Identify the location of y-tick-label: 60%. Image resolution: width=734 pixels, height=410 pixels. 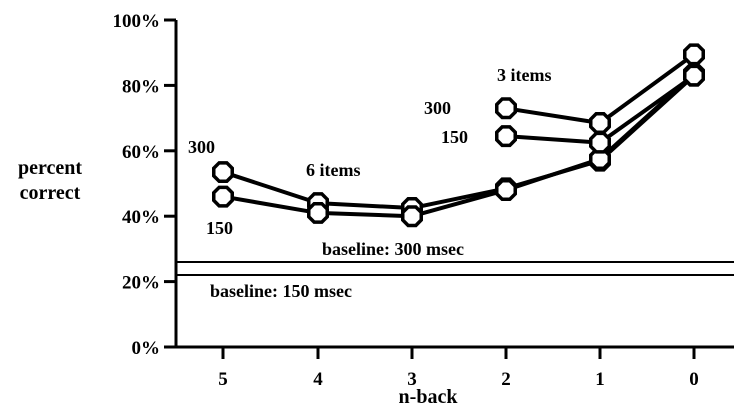
(141, 152).